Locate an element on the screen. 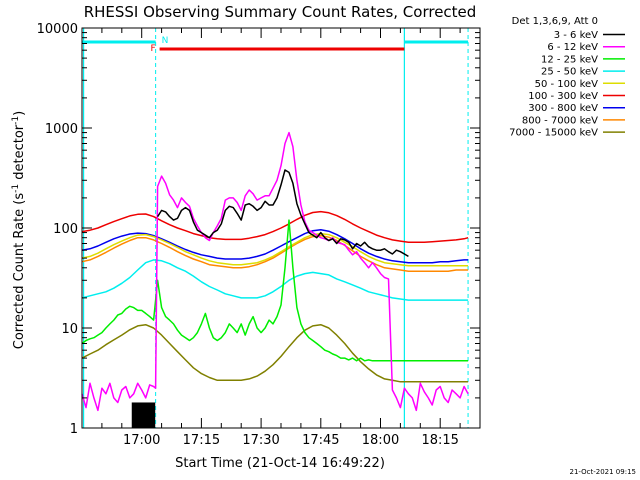 This screenshot has width=640, height=480. series-line-50-100-kev is located at coordinates (275, 249).